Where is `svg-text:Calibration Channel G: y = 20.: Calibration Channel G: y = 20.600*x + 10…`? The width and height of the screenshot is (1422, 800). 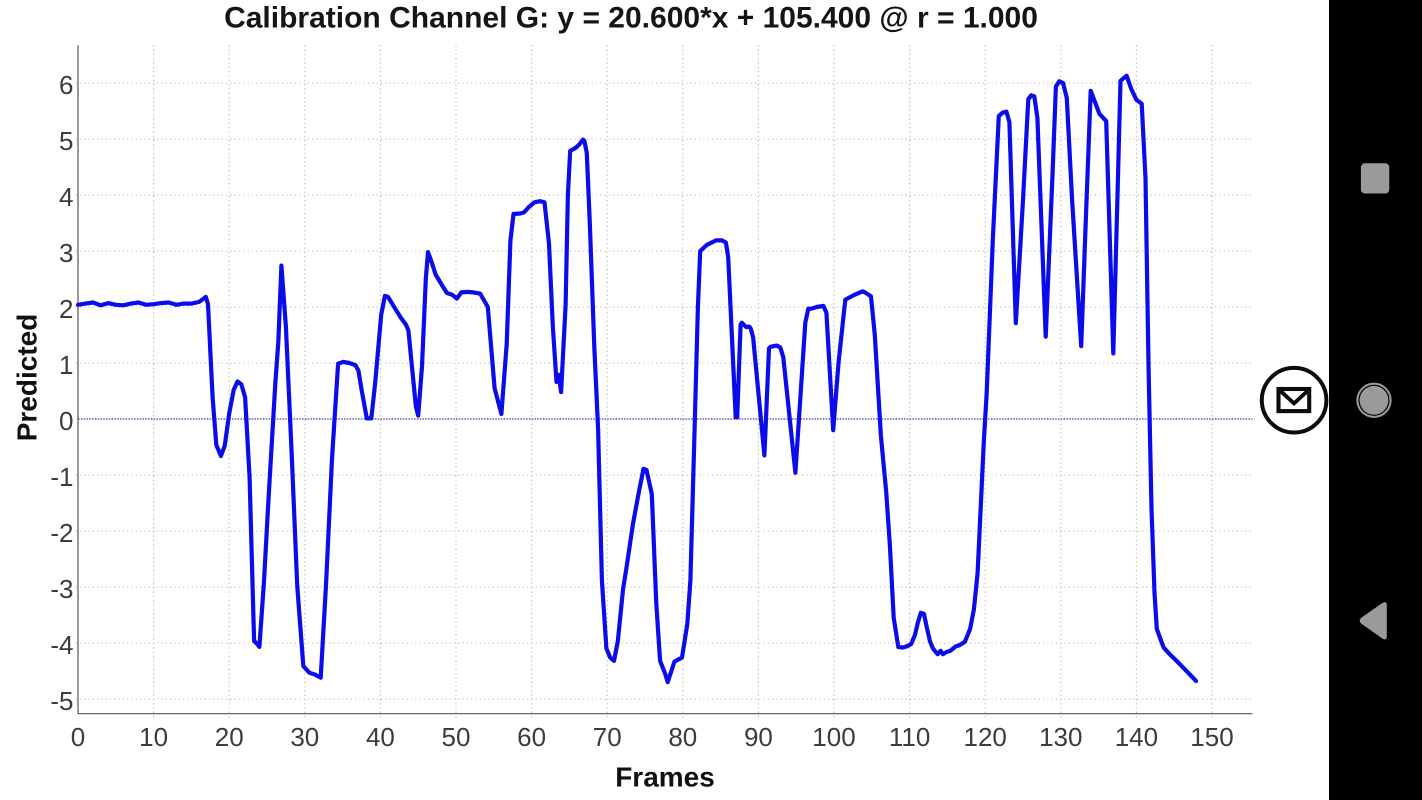 svg-text:Calibration Channel G: y = 20.: Calibration Channel G: y = 20.600*x + 10… is located at coordinates (631, 18).